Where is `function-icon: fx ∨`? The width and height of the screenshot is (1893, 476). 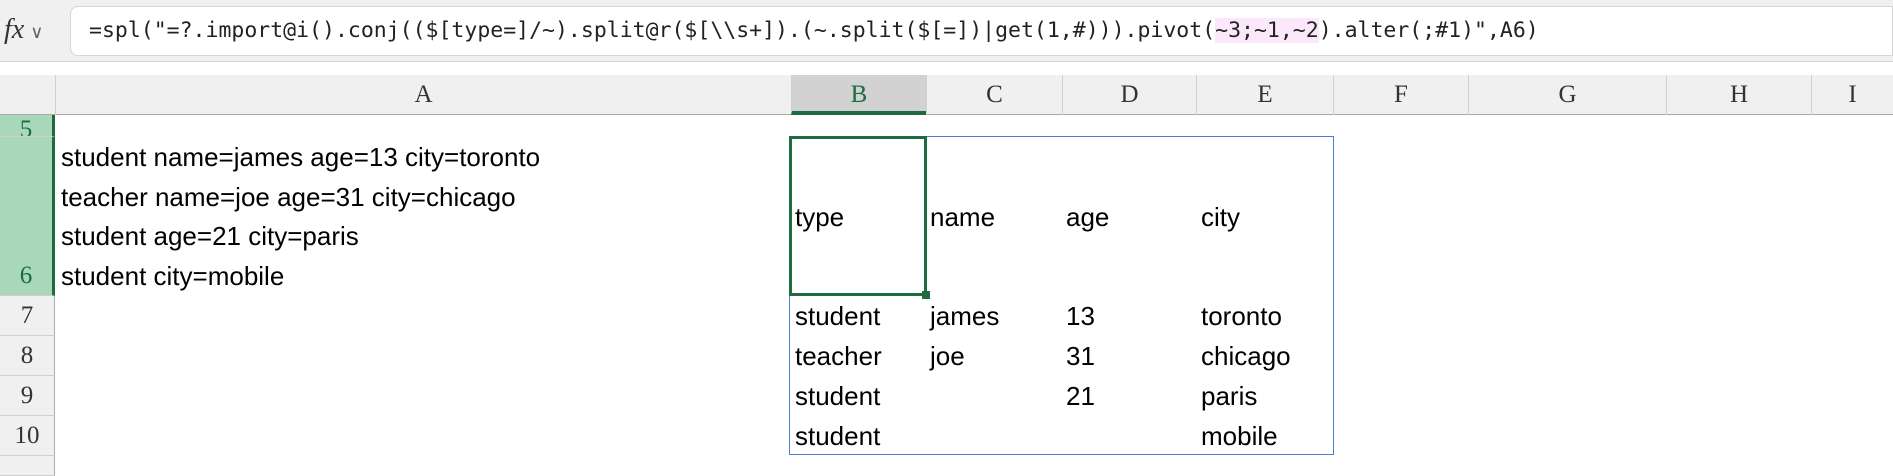
function-icon: fx ∨ is located at coordinates (30, 31).